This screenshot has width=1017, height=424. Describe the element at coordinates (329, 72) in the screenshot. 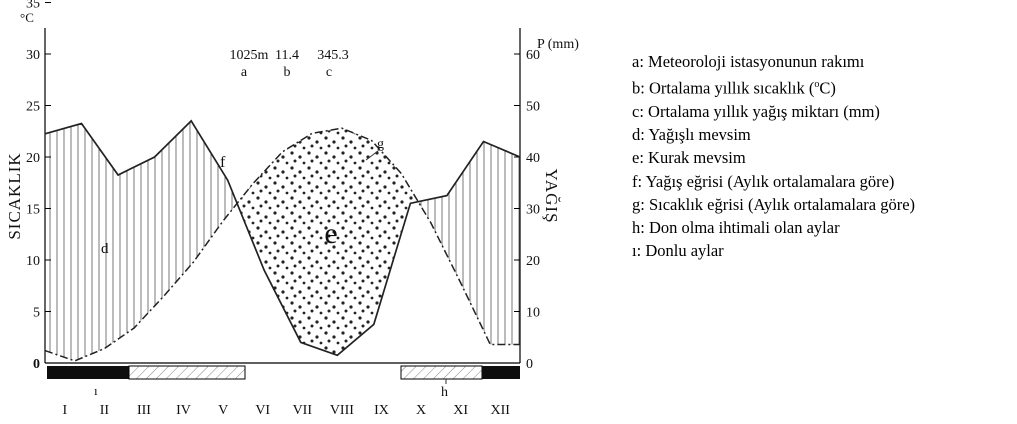

I see `summary-key-c: c` at that location.